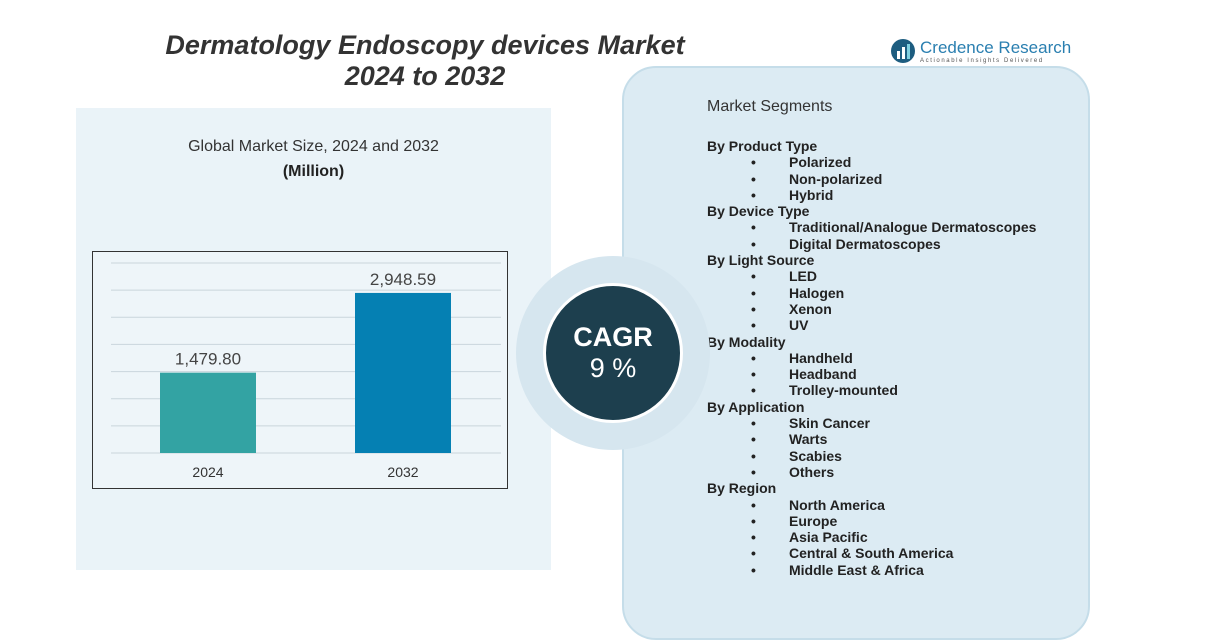  I want to click on title-line-2: 2024 to 2032, so click(425, 76).